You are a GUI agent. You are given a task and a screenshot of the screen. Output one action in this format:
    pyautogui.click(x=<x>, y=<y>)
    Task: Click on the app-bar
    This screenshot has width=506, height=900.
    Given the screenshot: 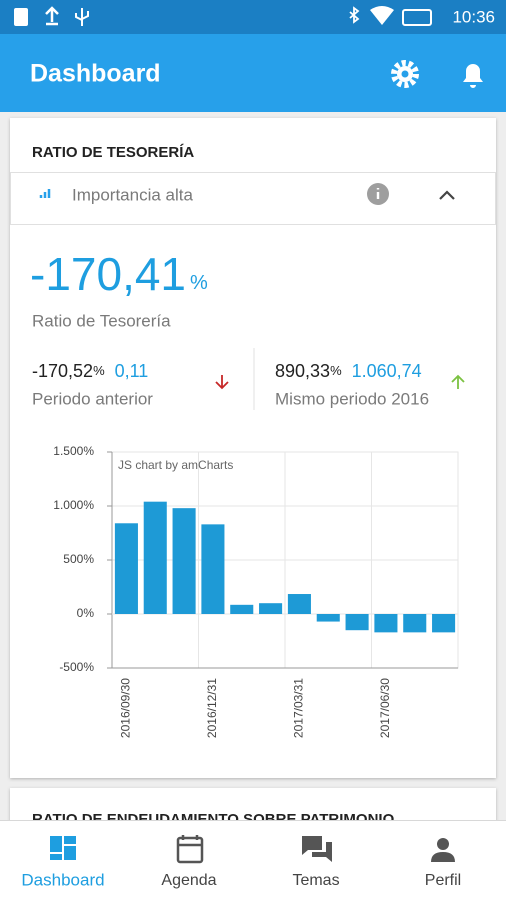 What is the action you would take?
    pyautogui.click(x=253, y=73)
    